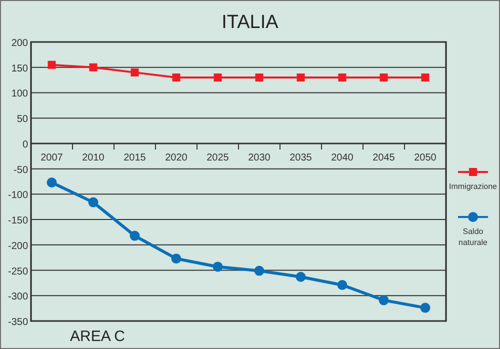 The width and height of the screenshot is (500, 349). What do you see at coordinates (25, 144) in the screenshot?
I see `y-tick-label: 0` at bounding box center [25, 144].